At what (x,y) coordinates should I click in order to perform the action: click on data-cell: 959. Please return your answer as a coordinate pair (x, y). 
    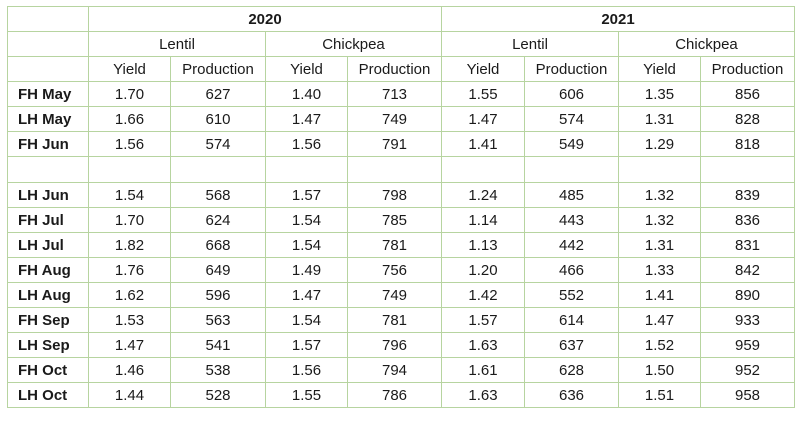
    Looking at the image, I should click on (747, 345).